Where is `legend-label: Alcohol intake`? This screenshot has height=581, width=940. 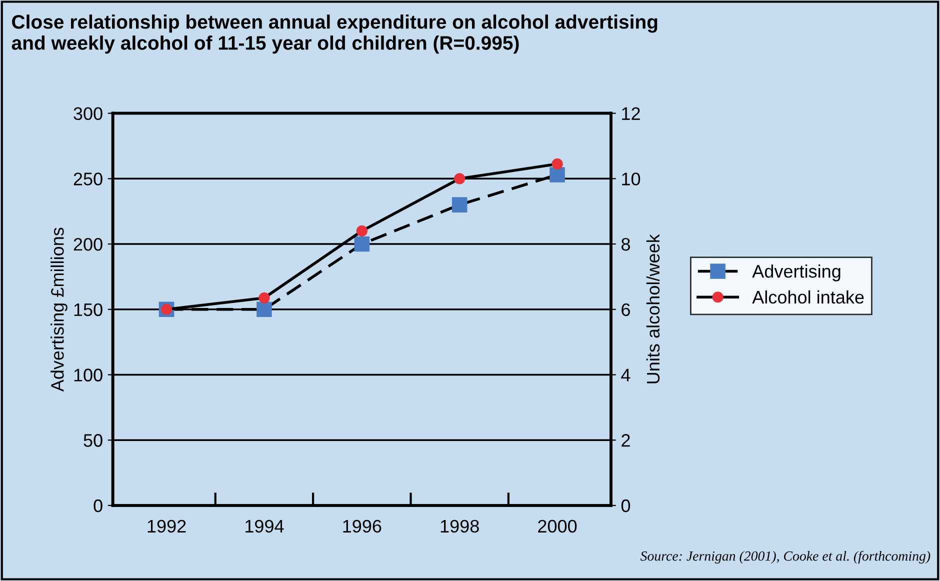
legend-label: Alcohol intake is located at coordinates (808, 297).